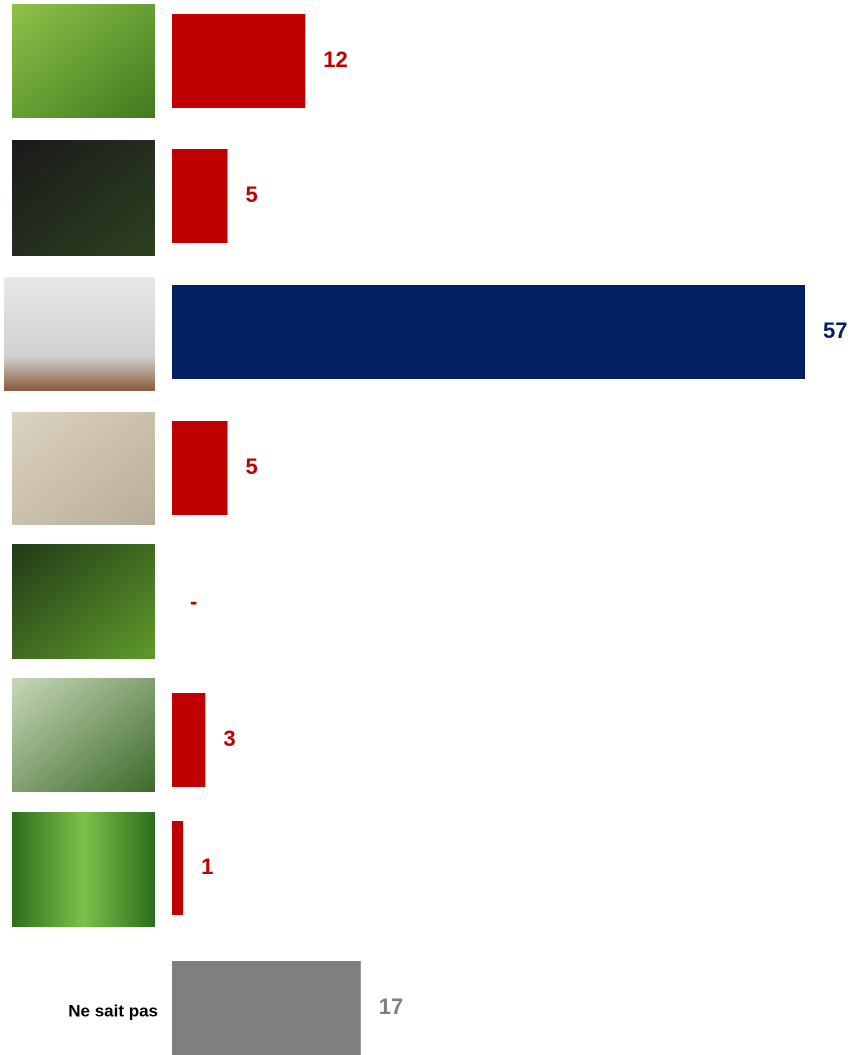  Describe the element at coordinates (113, 1010) in the screenshot. I see `category-label: Ne sait pas` at that location.